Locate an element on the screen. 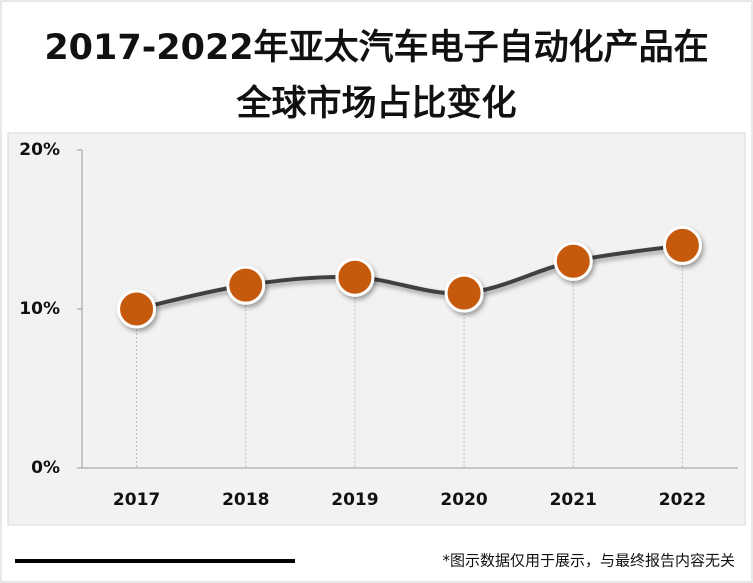 The image size is (753, 583). chart-title: 2017-2022年亚太汽车电子自动化产品在全球市场占比变化 is located at coordinates (376, 76).